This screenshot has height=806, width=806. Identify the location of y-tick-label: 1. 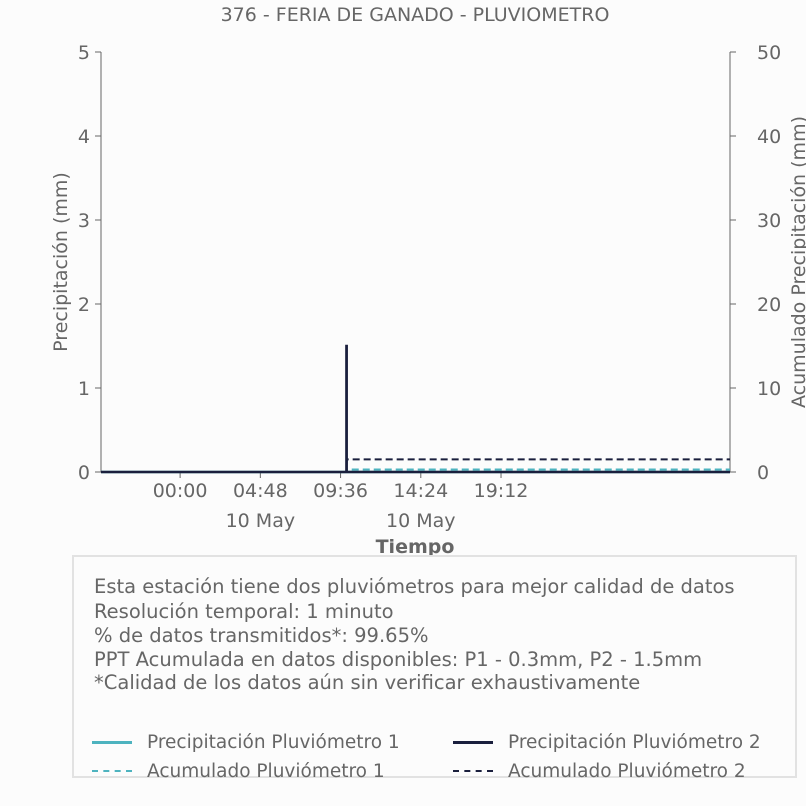
(84, 389).